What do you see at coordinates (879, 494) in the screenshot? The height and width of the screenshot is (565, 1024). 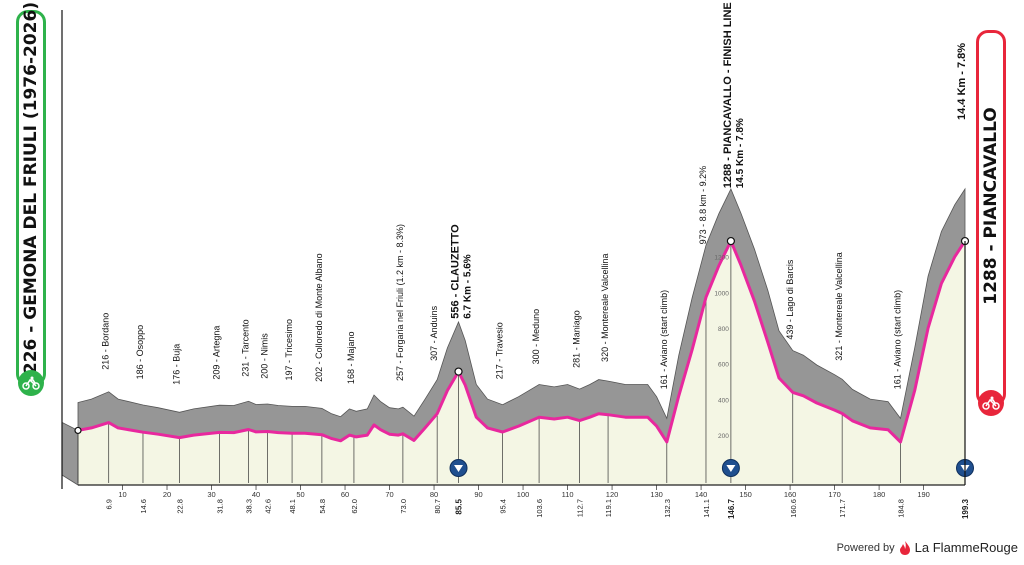 I see `distance-tick-label: 180` at bounding box center [879, 494].